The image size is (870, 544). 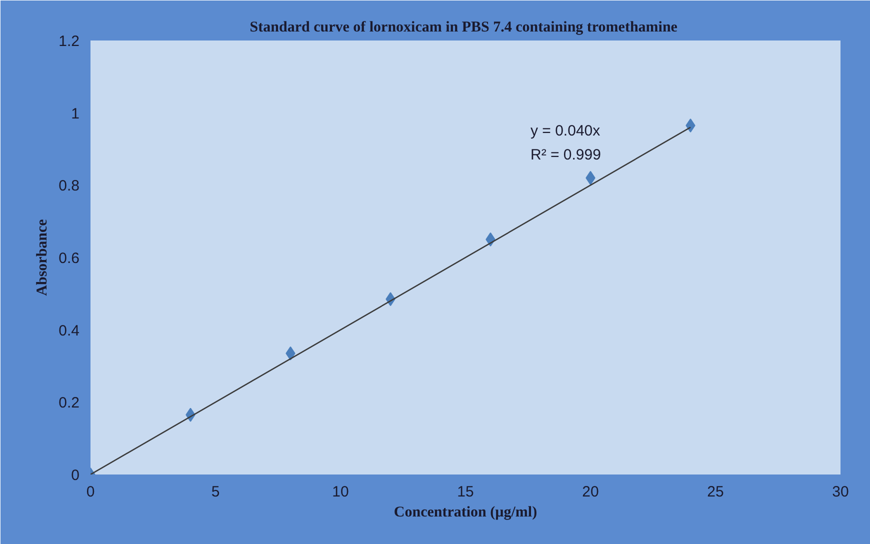 I want to click on y-tick-label: 1.2, so click(x=69, y=41).